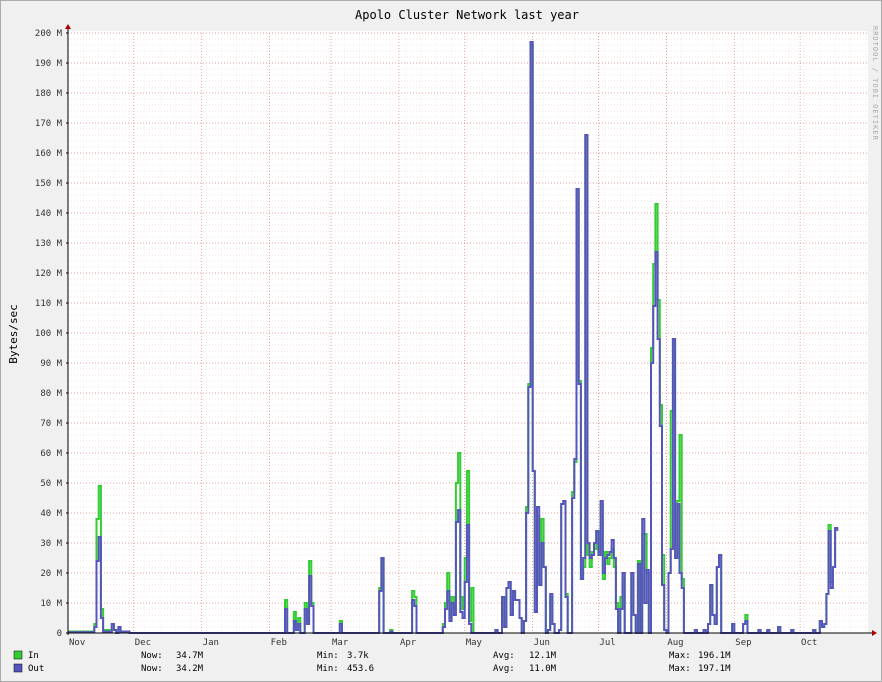 This screenshot has height=682, width=882. What do you see at coordinates (607, 643) in the screenshot?
I see `x-tick-label: Jul` at bounding box center [607, 643].